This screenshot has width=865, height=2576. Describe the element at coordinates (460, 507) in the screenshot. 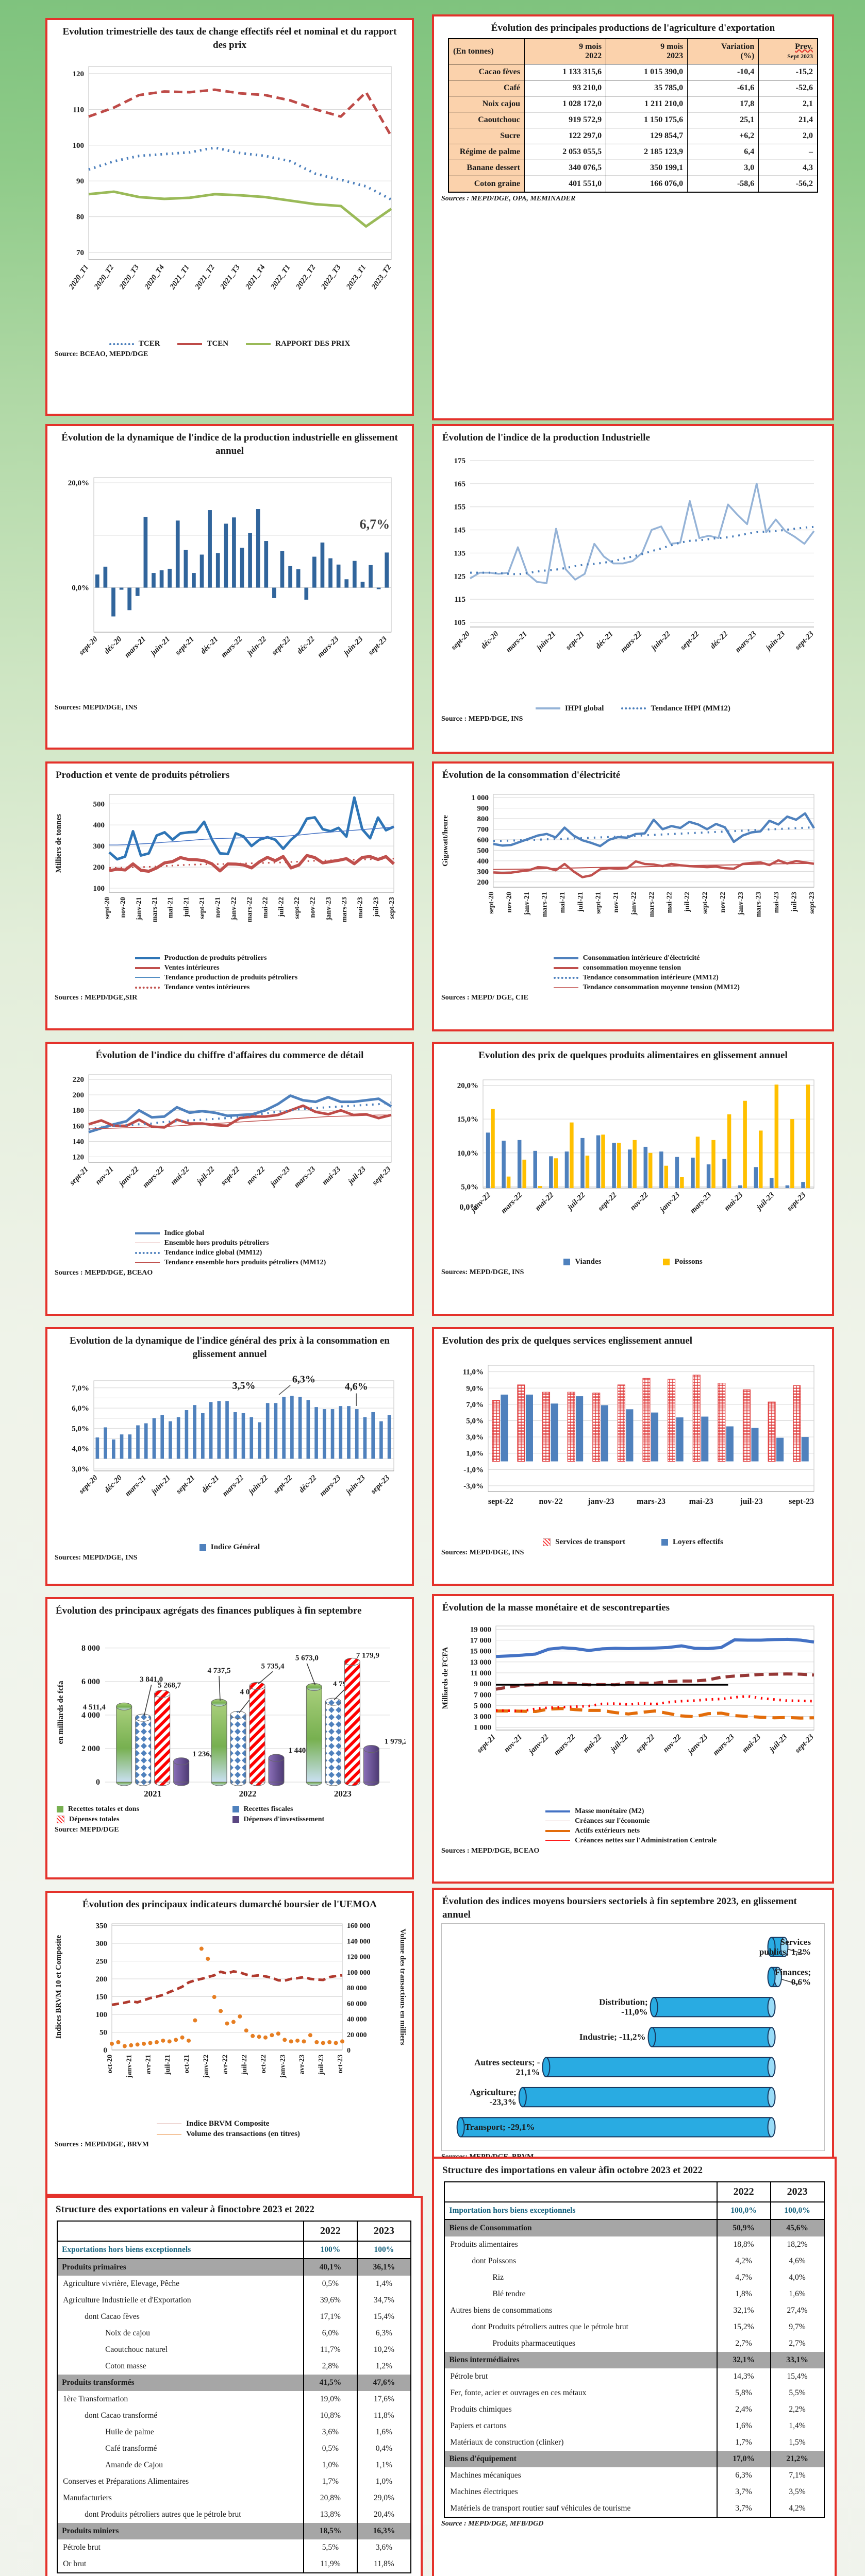

I see `svg-text: 155` at that location.